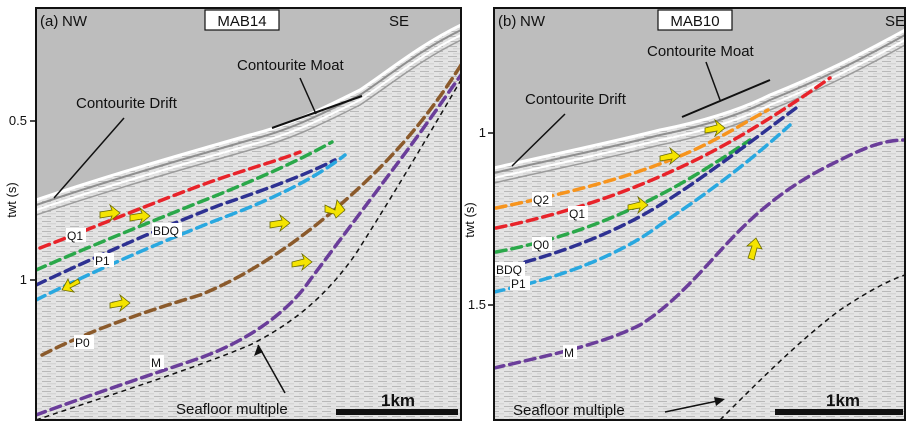 The height and width of the screenshot is (423, 909). Describe the element at coordinates (533, 21) in the screenshot. I see `panel-b-left-direction: NW` at that location.